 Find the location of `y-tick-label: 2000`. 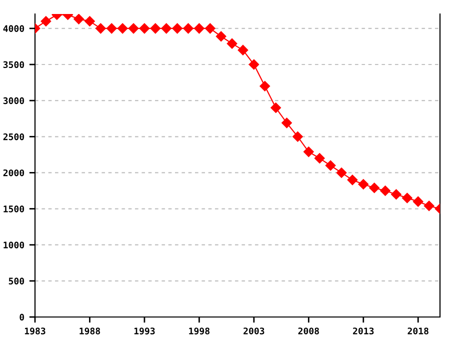

y-tick-label: 2000 is located at coordinates (13, 172).